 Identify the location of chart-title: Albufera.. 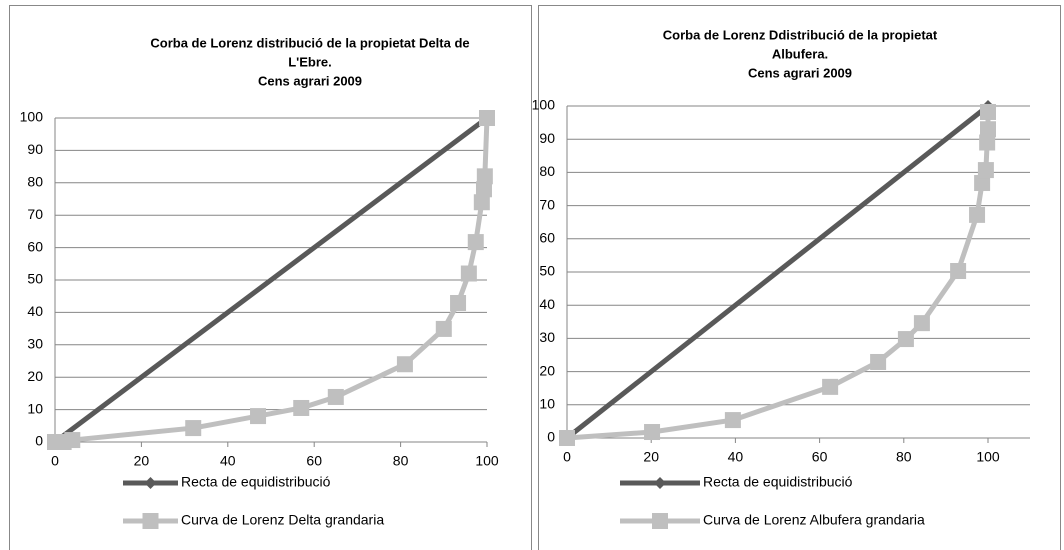
(800, 53).